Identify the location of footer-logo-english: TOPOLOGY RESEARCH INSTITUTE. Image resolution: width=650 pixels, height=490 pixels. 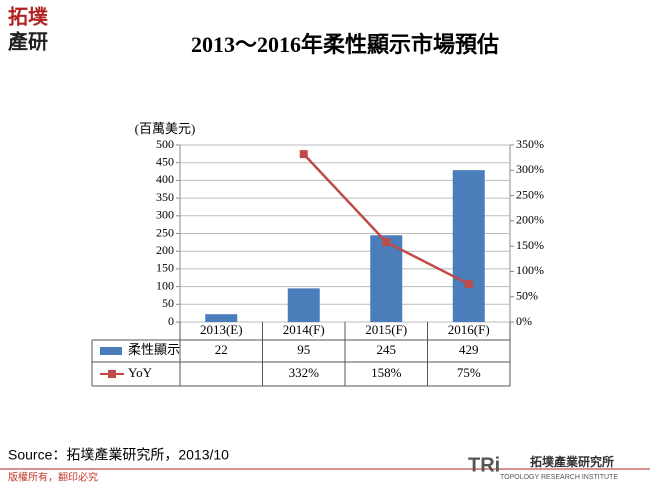
(559, 477).